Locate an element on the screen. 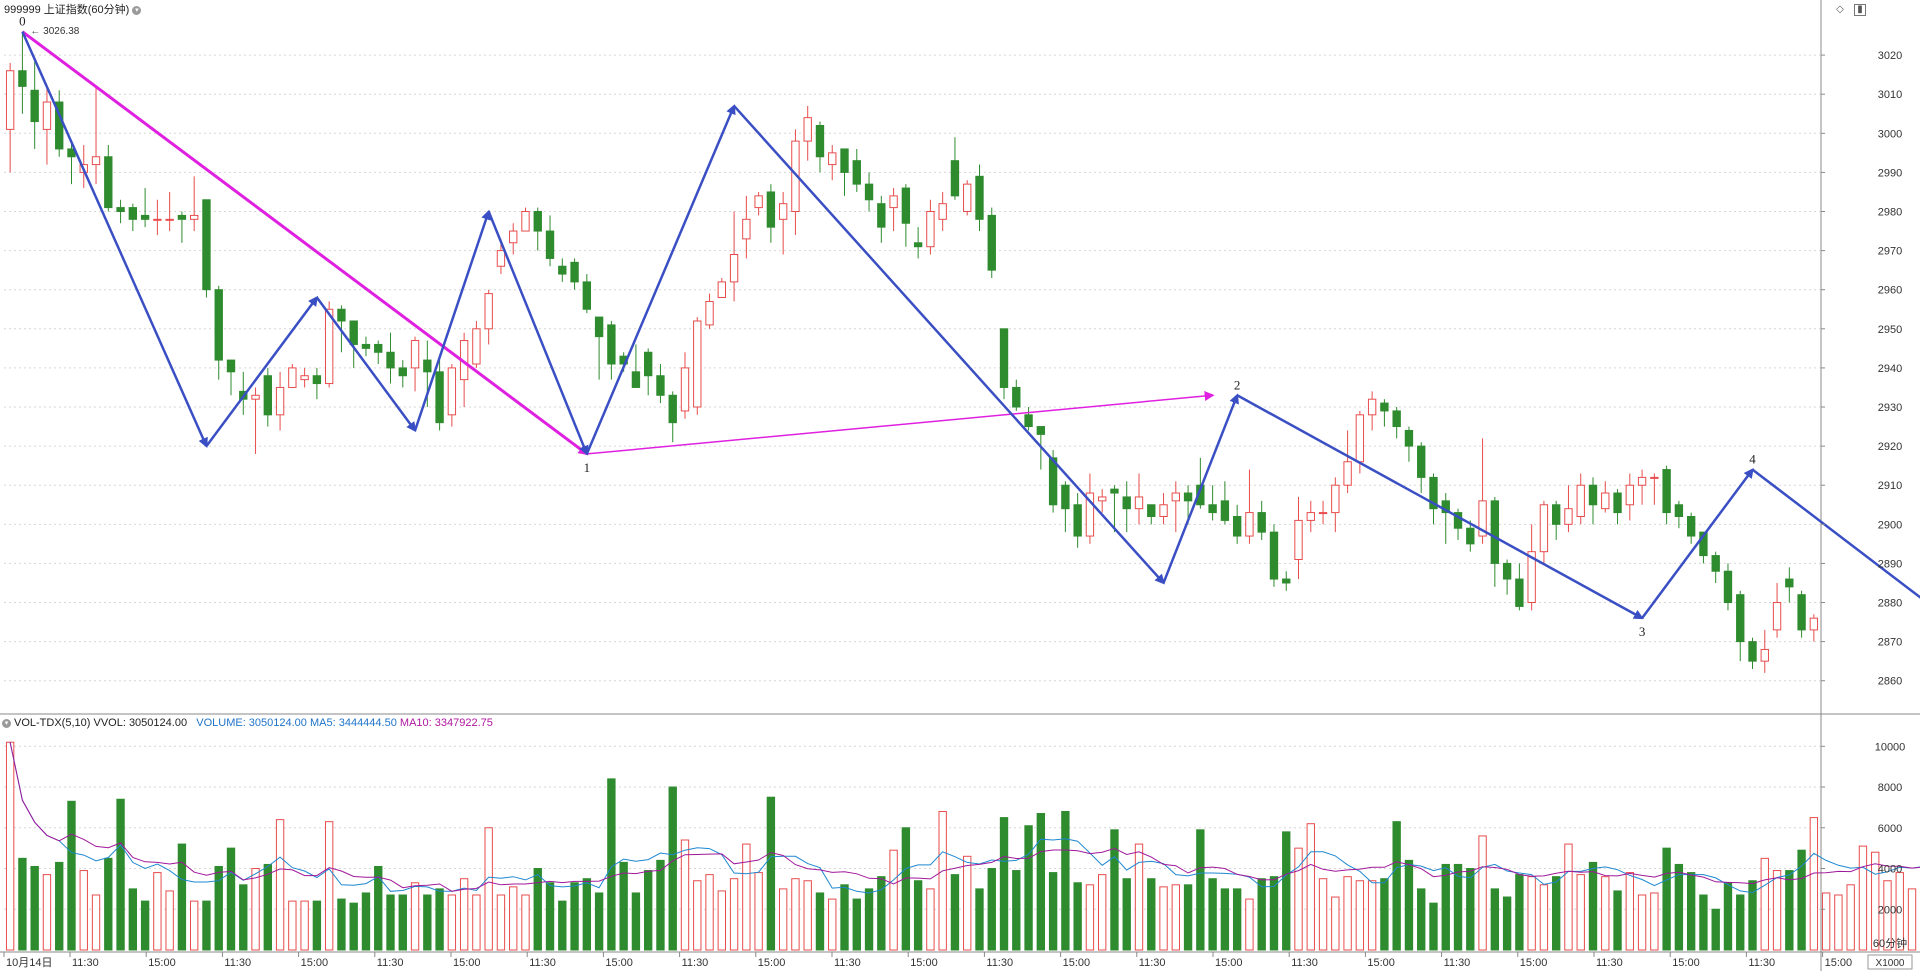 This screenshot has width=1920, height=971. time-tick-label: 10月14日 is located at coordinates (29, 963).